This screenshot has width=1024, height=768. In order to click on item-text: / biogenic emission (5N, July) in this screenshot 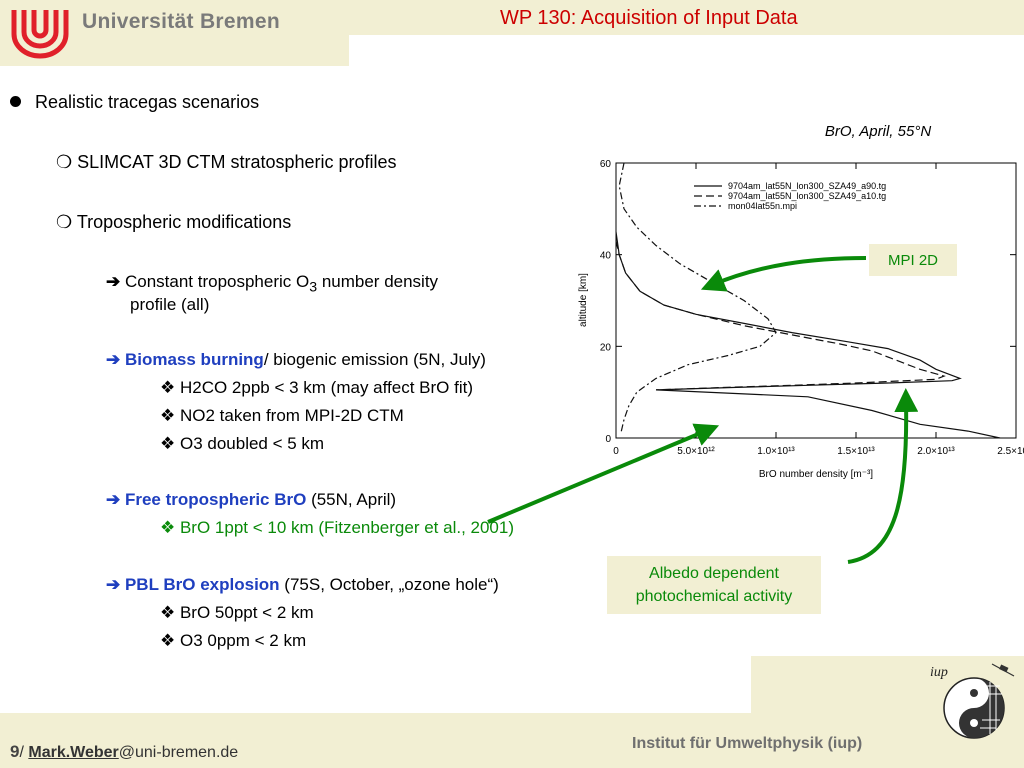, I will do `click(374, 359)`.